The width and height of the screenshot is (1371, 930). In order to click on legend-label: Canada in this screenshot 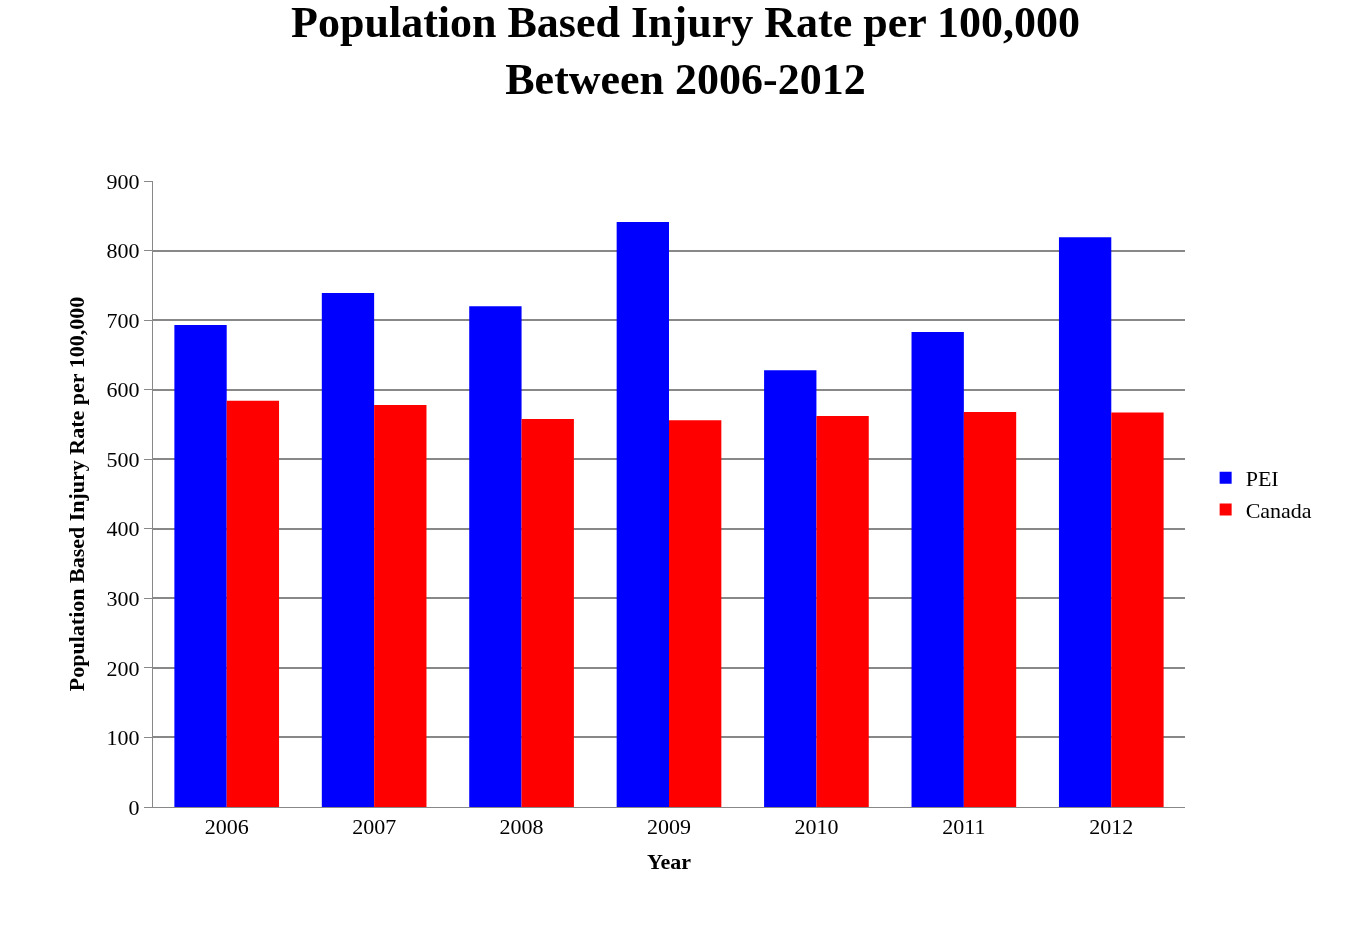, I will do `click(1278, 510)`.